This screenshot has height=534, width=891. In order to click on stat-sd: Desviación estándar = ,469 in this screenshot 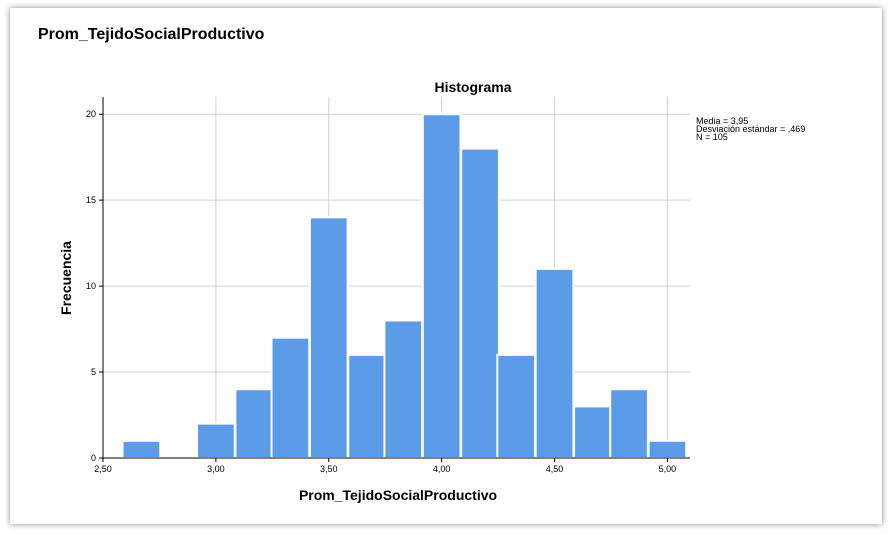, I will do `click(751, 129)`.